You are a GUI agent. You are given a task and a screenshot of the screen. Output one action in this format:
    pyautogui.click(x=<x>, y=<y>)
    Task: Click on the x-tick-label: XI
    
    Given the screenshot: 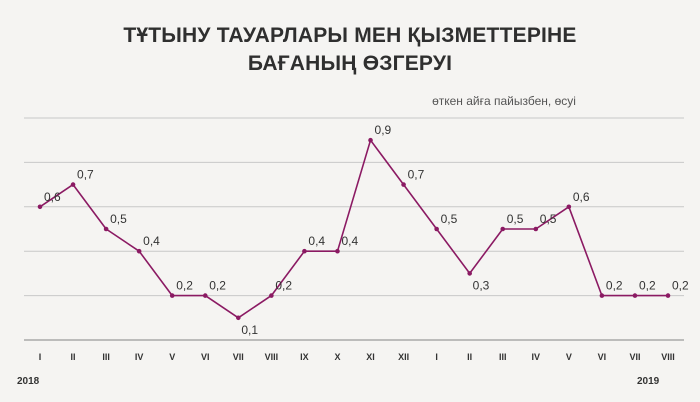 What is the action you would take?
    pyautogui.click(x=370, y=357)
    